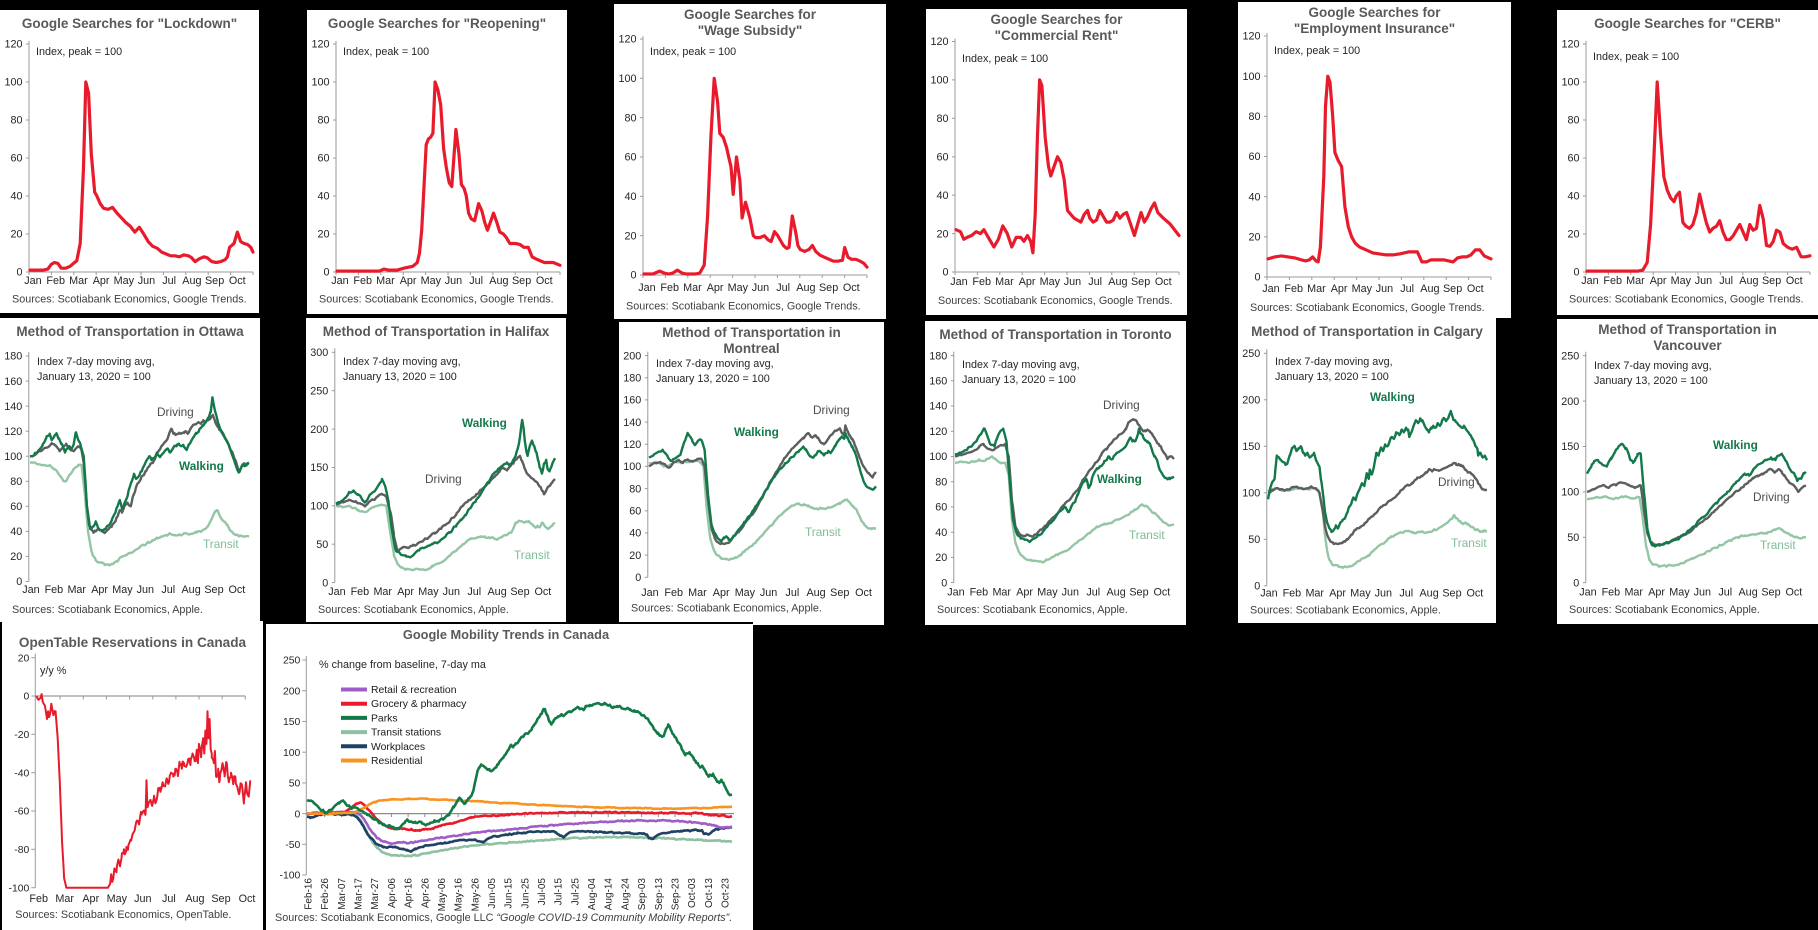  What do you see at coordinates (938, 356) in the screenshot?
I see `svg-text: 180` at bounding box center [938, 356].